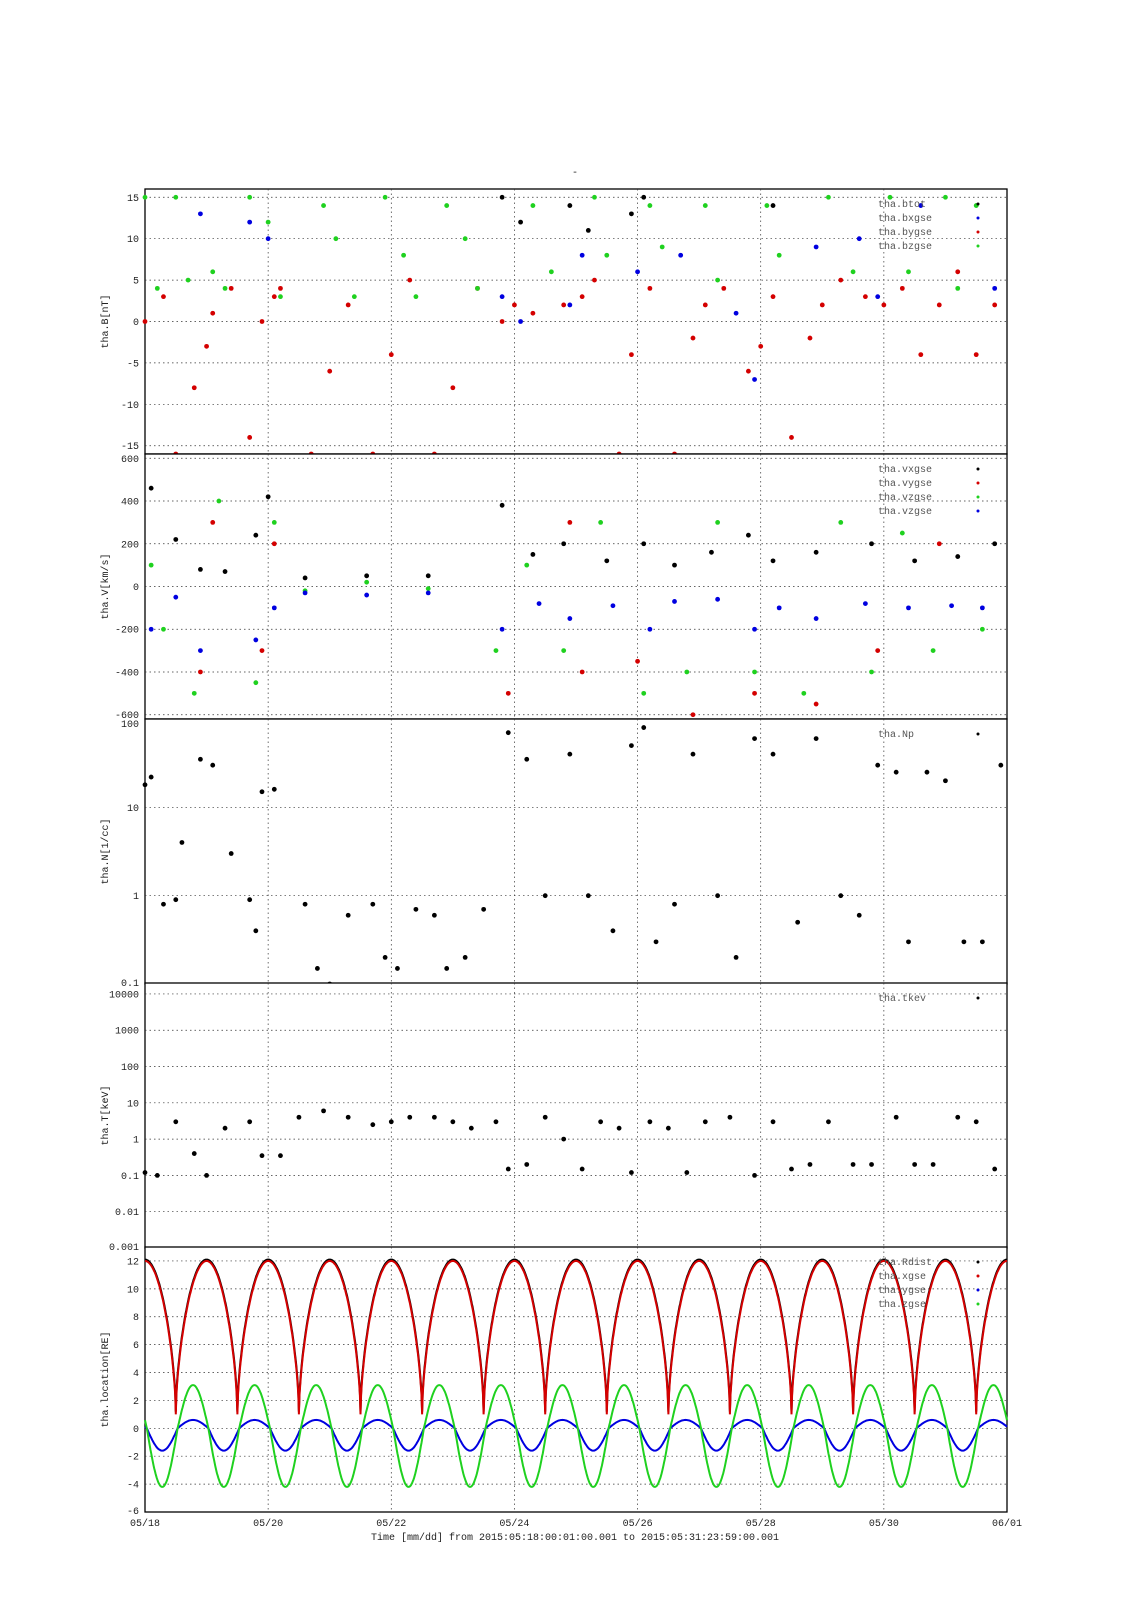 This screenshot has width=1131, height=1600. I want to click on x-tick-label: 05/20, so click(268, 1524).